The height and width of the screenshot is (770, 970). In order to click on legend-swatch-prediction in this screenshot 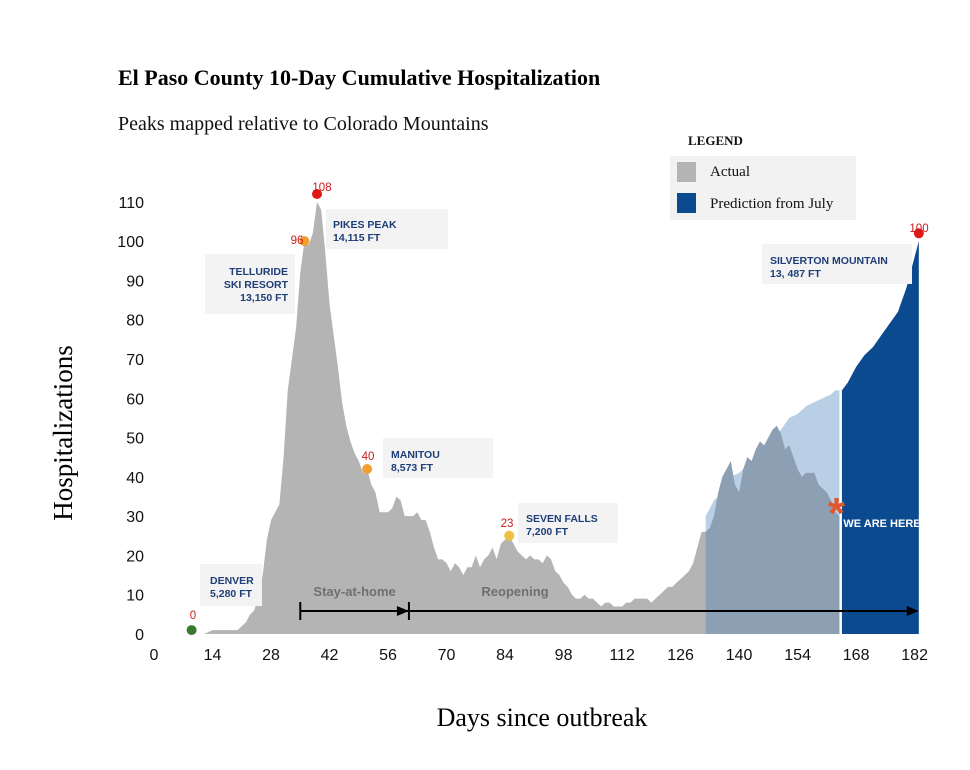, I will do `click(686, 203)`.